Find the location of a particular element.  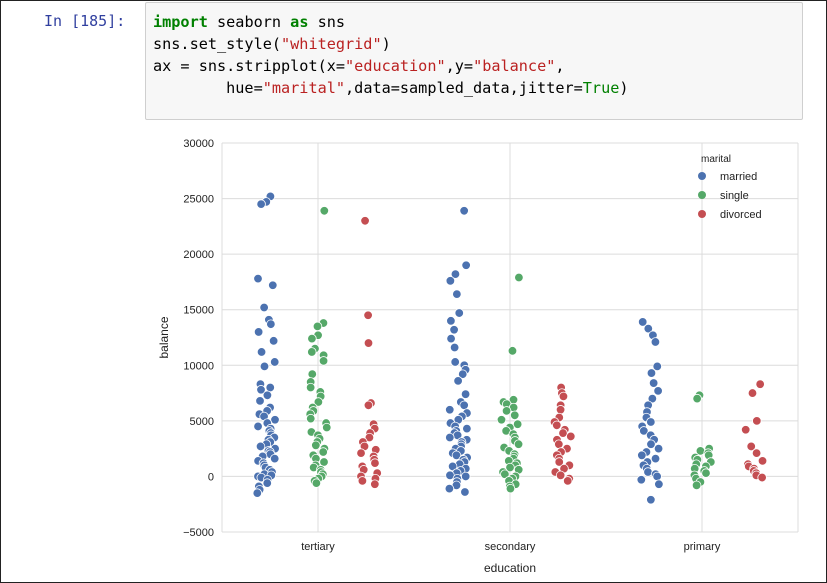

legend-label-married: married is located at coordinates (738, 177).